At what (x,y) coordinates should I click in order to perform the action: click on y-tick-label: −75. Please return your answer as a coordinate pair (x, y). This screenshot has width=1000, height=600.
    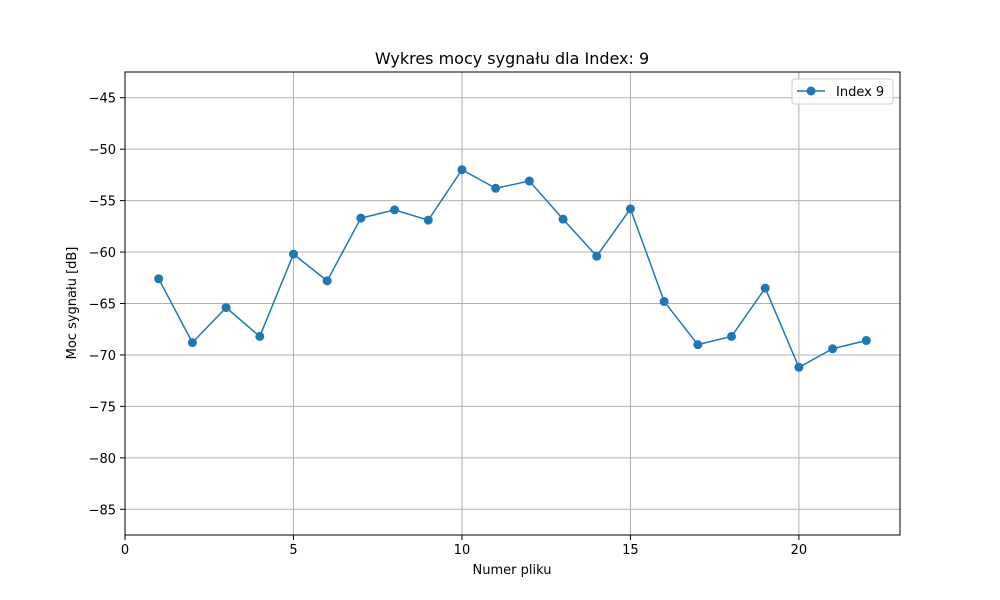
    Looking at the image, I should click on (102, 407).